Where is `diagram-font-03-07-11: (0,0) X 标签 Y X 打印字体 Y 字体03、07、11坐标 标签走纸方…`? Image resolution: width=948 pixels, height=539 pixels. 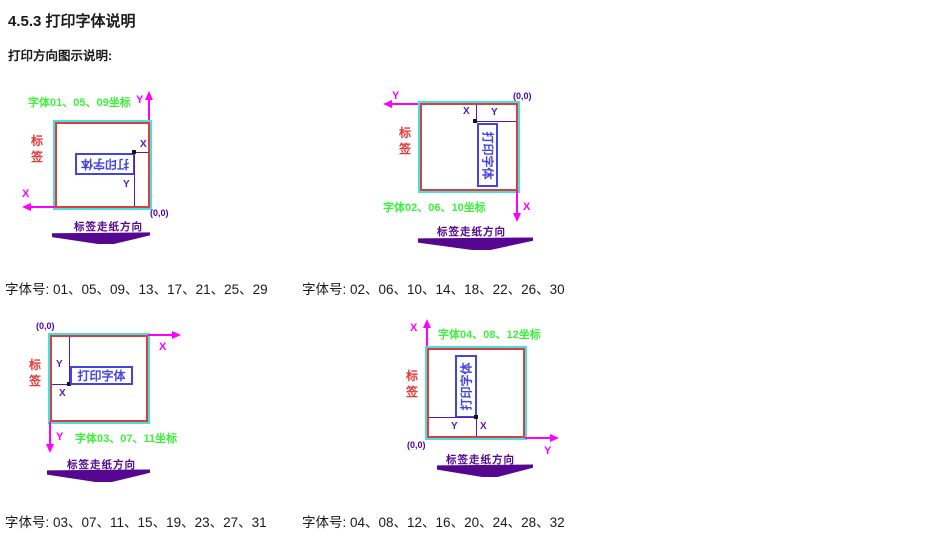 diagram-font-03-07-11: (0,0) X 标签 Y X 打印字体 Y 字体03、07、11坐标 标签走纸方… is located at coordinates (110, 405).